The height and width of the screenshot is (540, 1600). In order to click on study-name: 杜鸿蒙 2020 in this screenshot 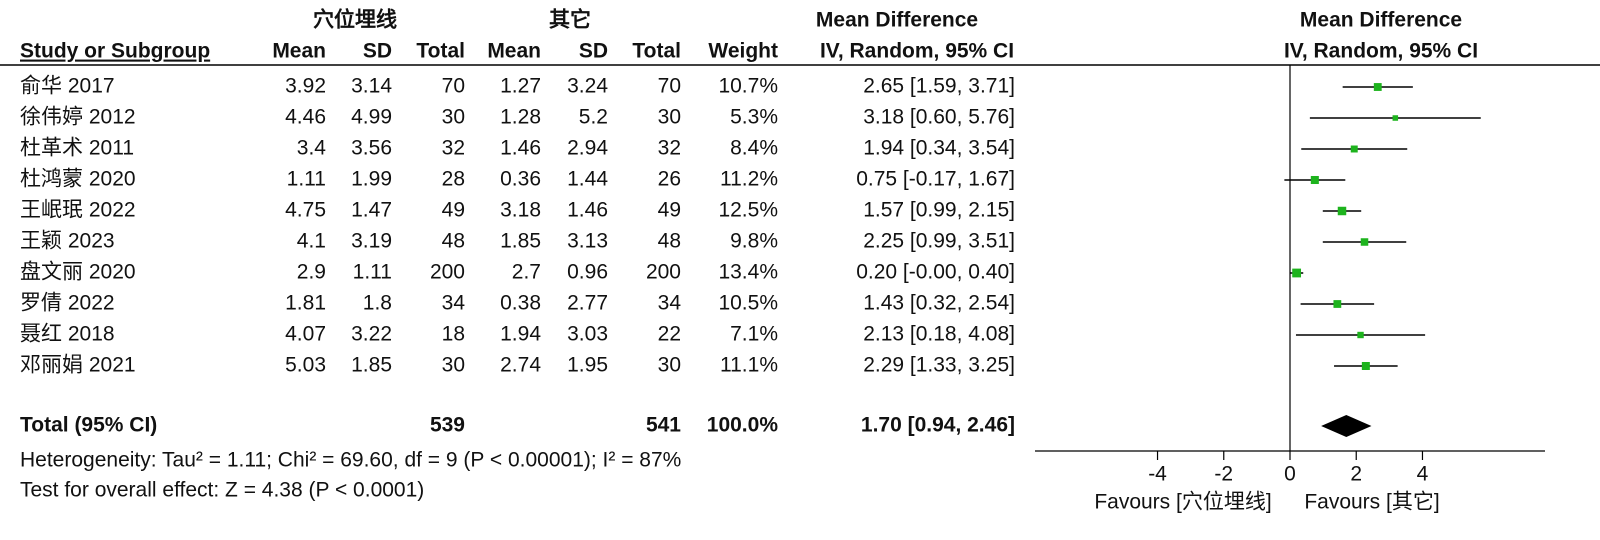, I will do `click(78, 179)`.